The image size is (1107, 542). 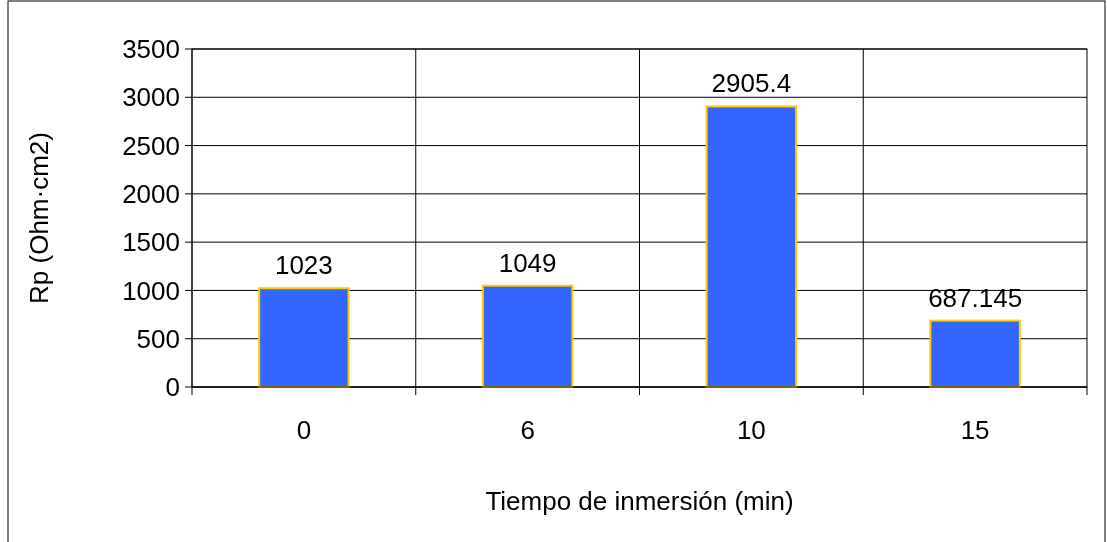 What do you see at coordinates (751, 430) in the screenshot?
I see `x-tick-label: 10` at bounding box center [751, 430].